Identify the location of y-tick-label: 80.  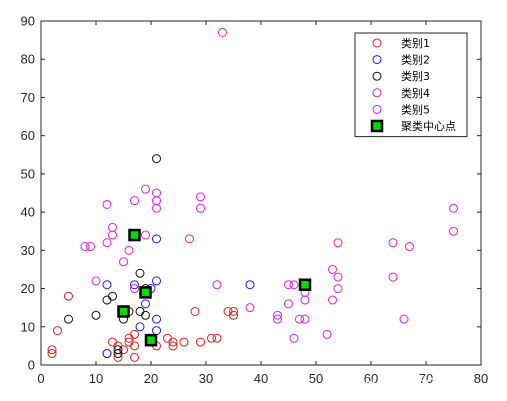
(28, 59).